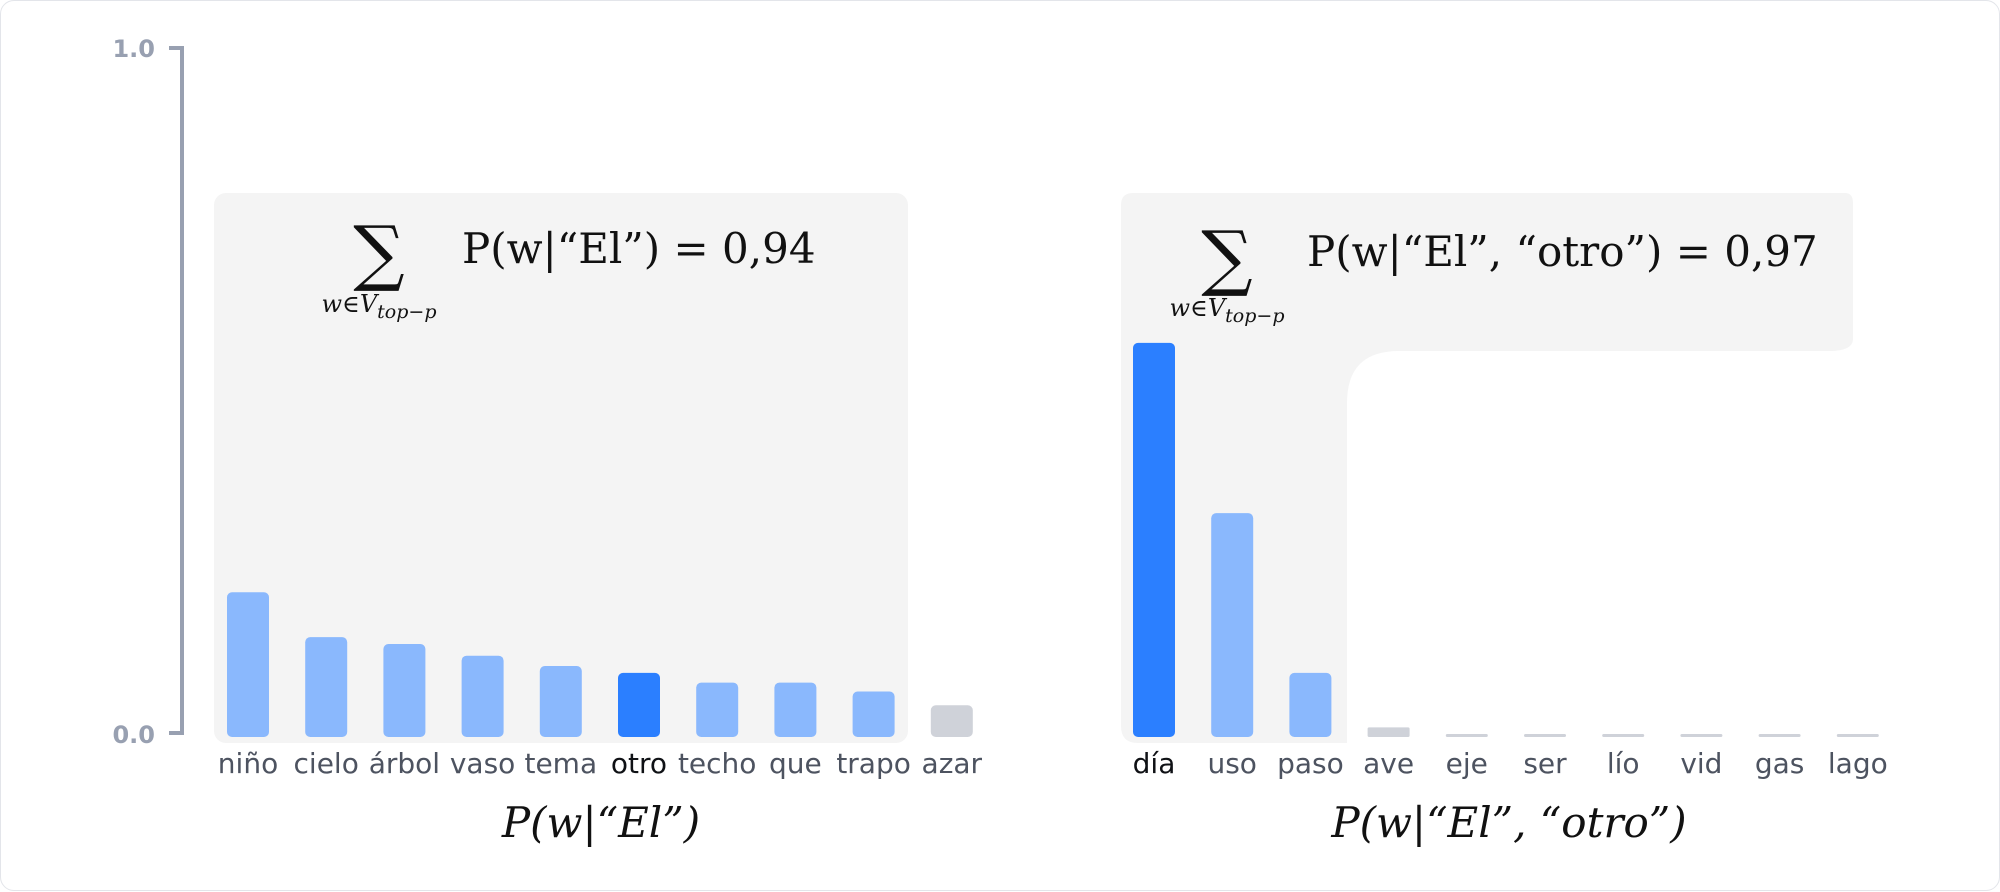  I want to click on left-category-label: otro, so click(639, 763).